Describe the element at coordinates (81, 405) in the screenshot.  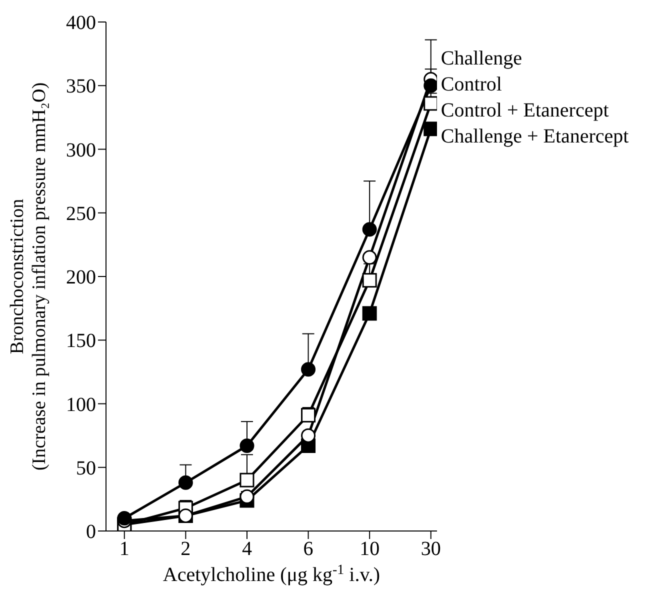
I see `y-tick-label: 100` at that location.